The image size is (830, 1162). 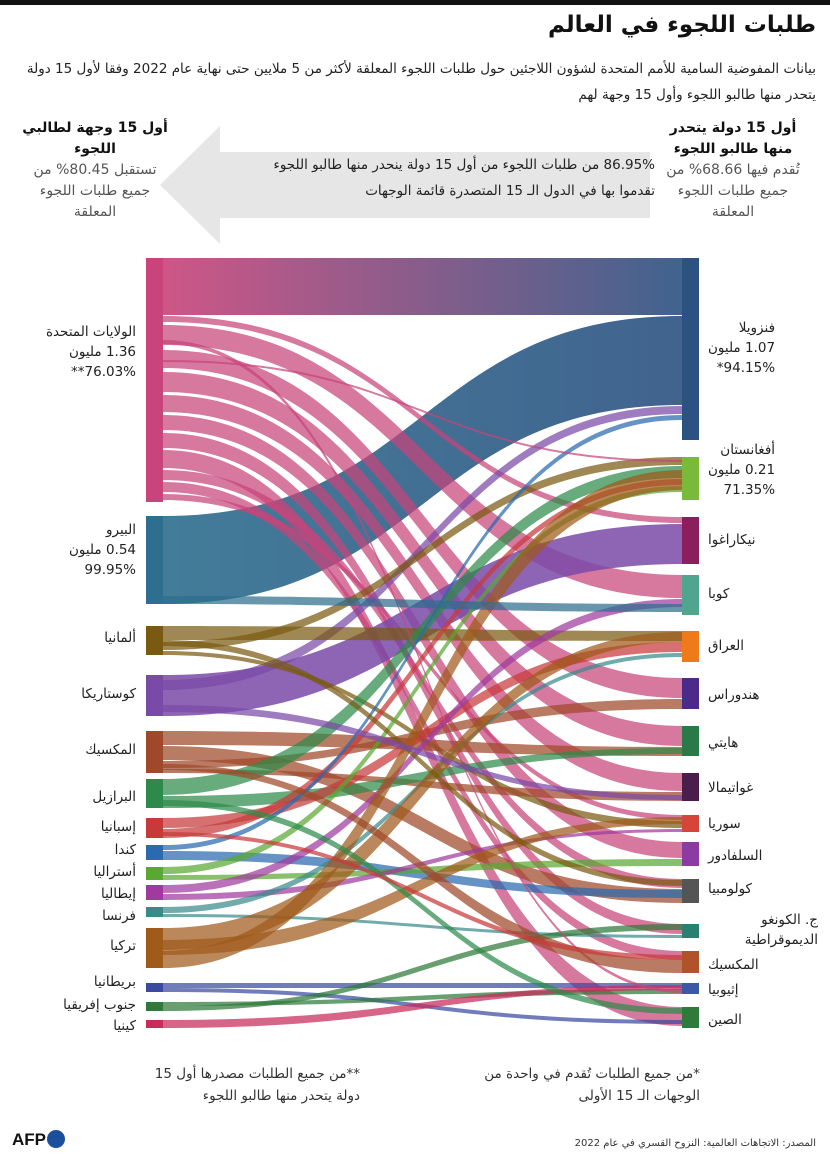 I want to click on origin-value: 1.07 مليون, so click(x=742, y=348).